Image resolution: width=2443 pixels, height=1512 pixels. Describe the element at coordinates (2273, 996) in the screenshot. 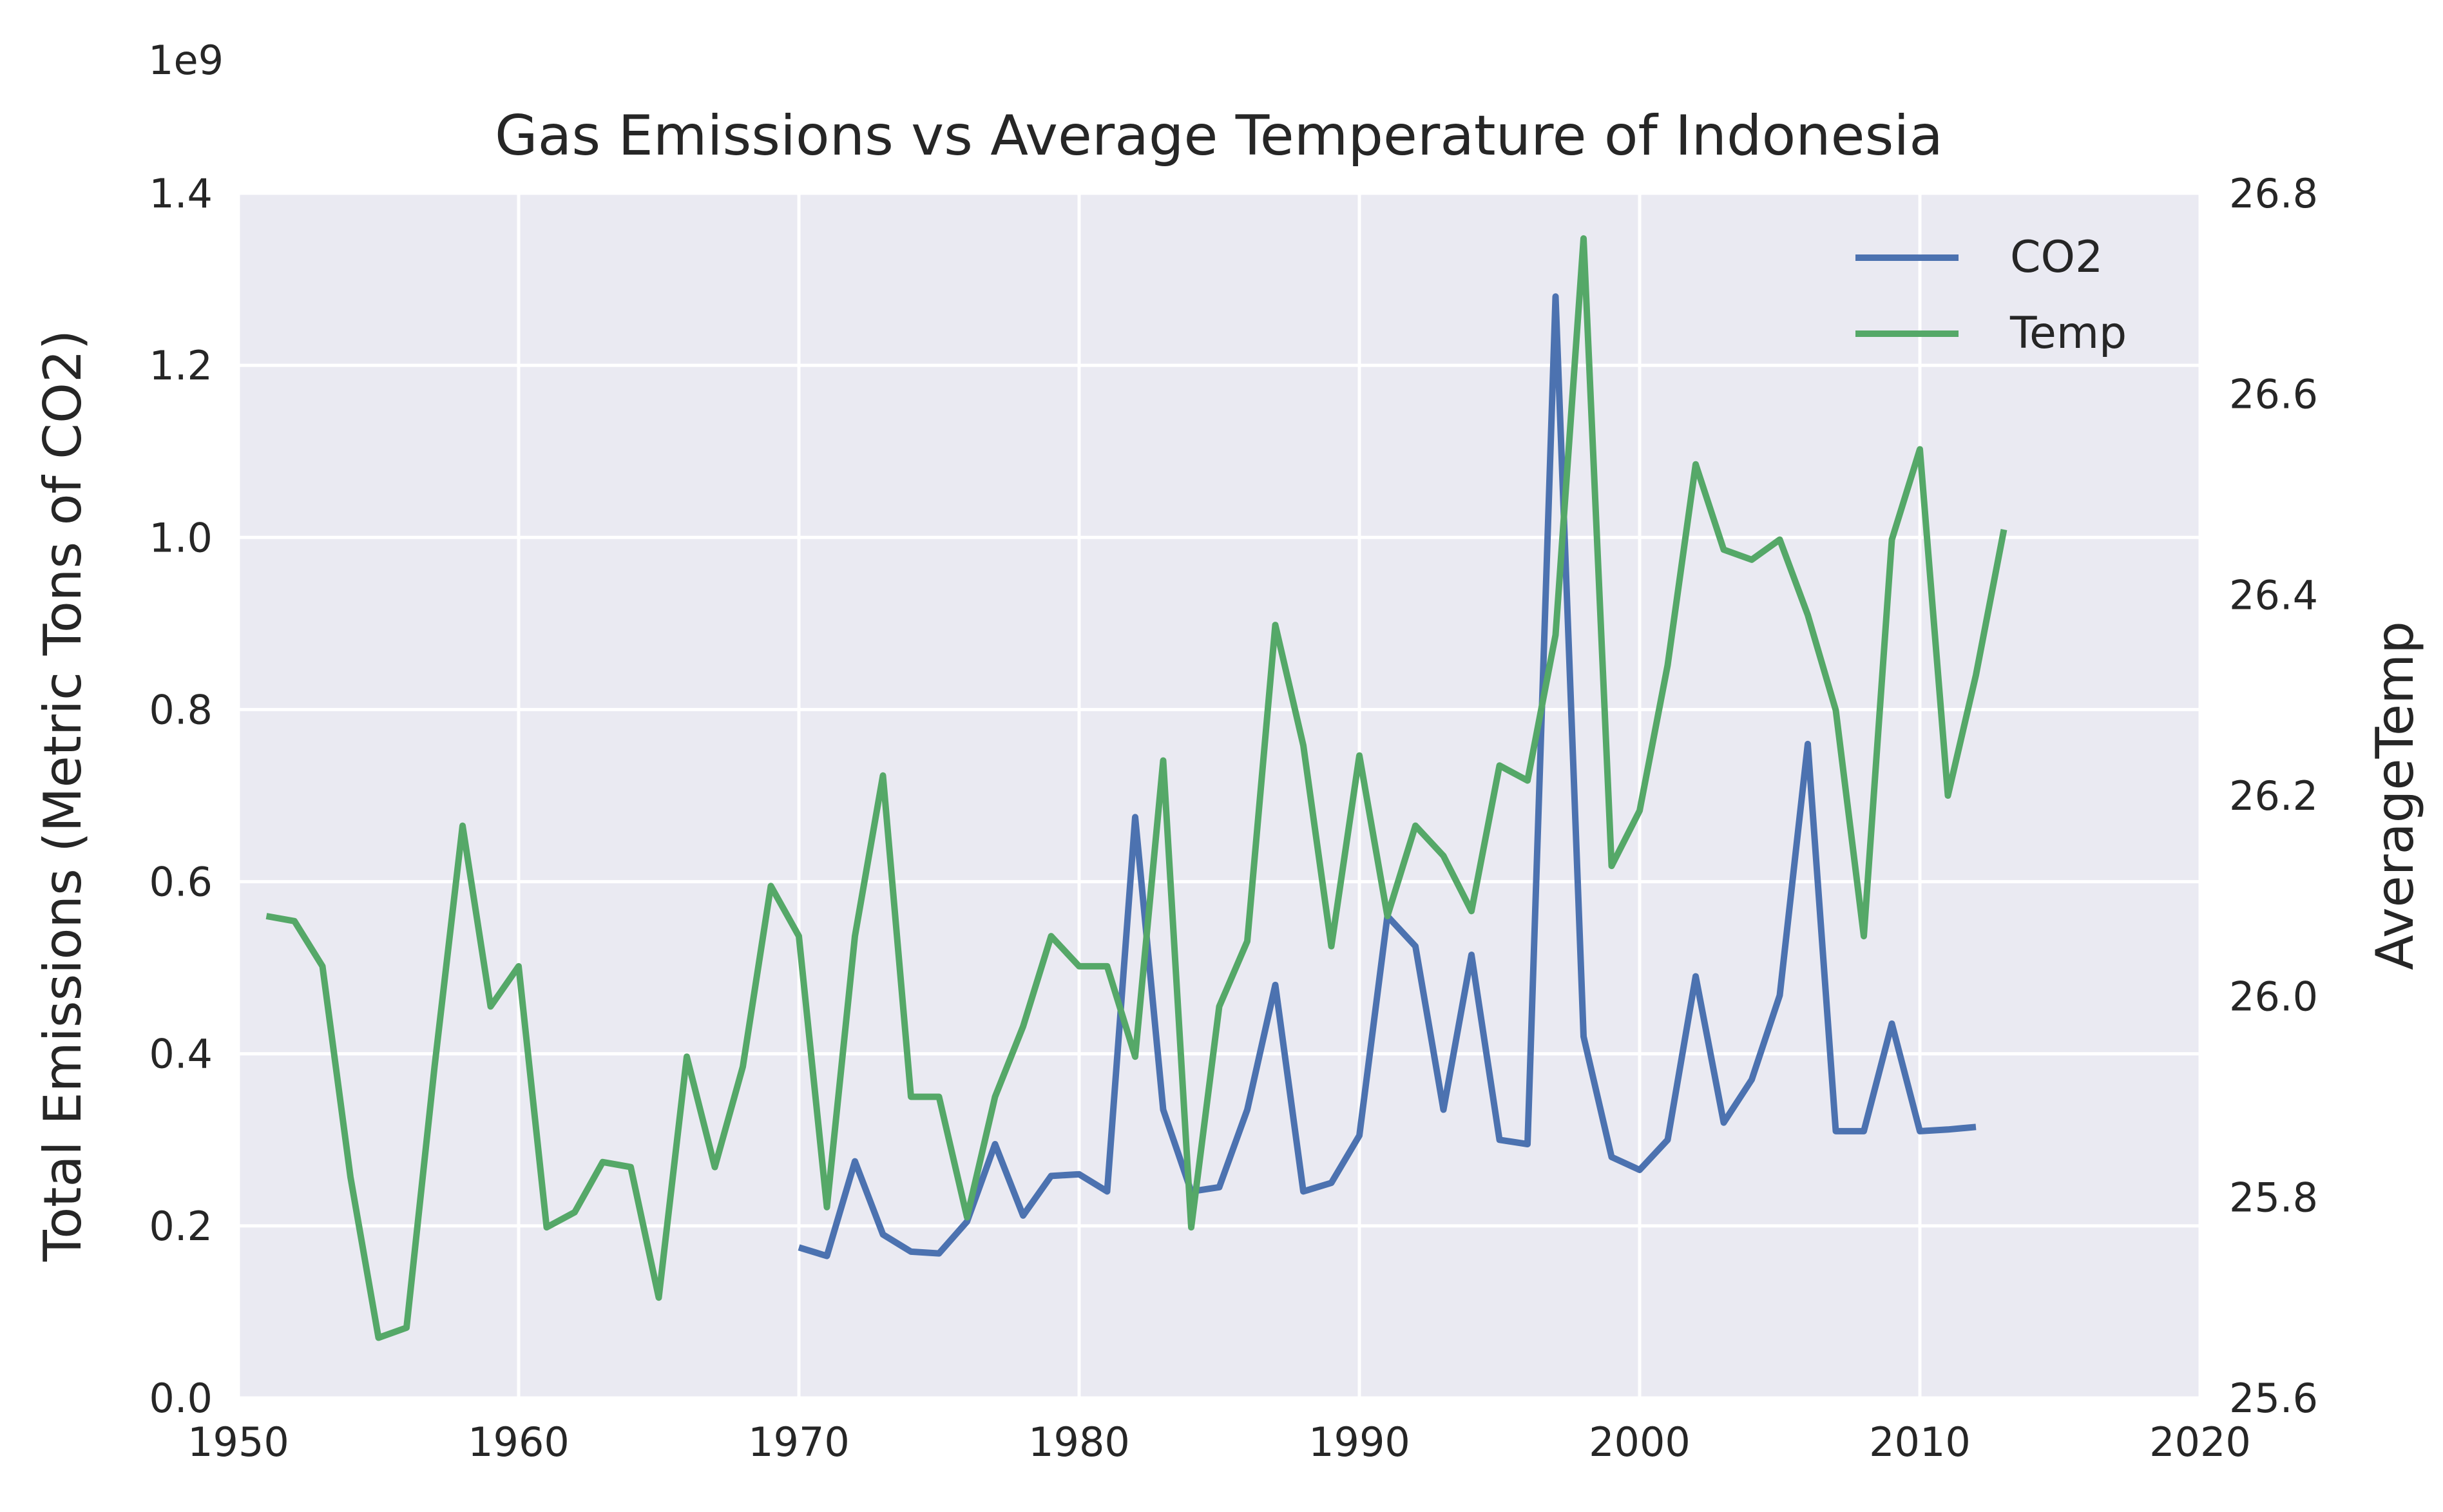

I see `y-tick-label-right: 26.0` at that location.